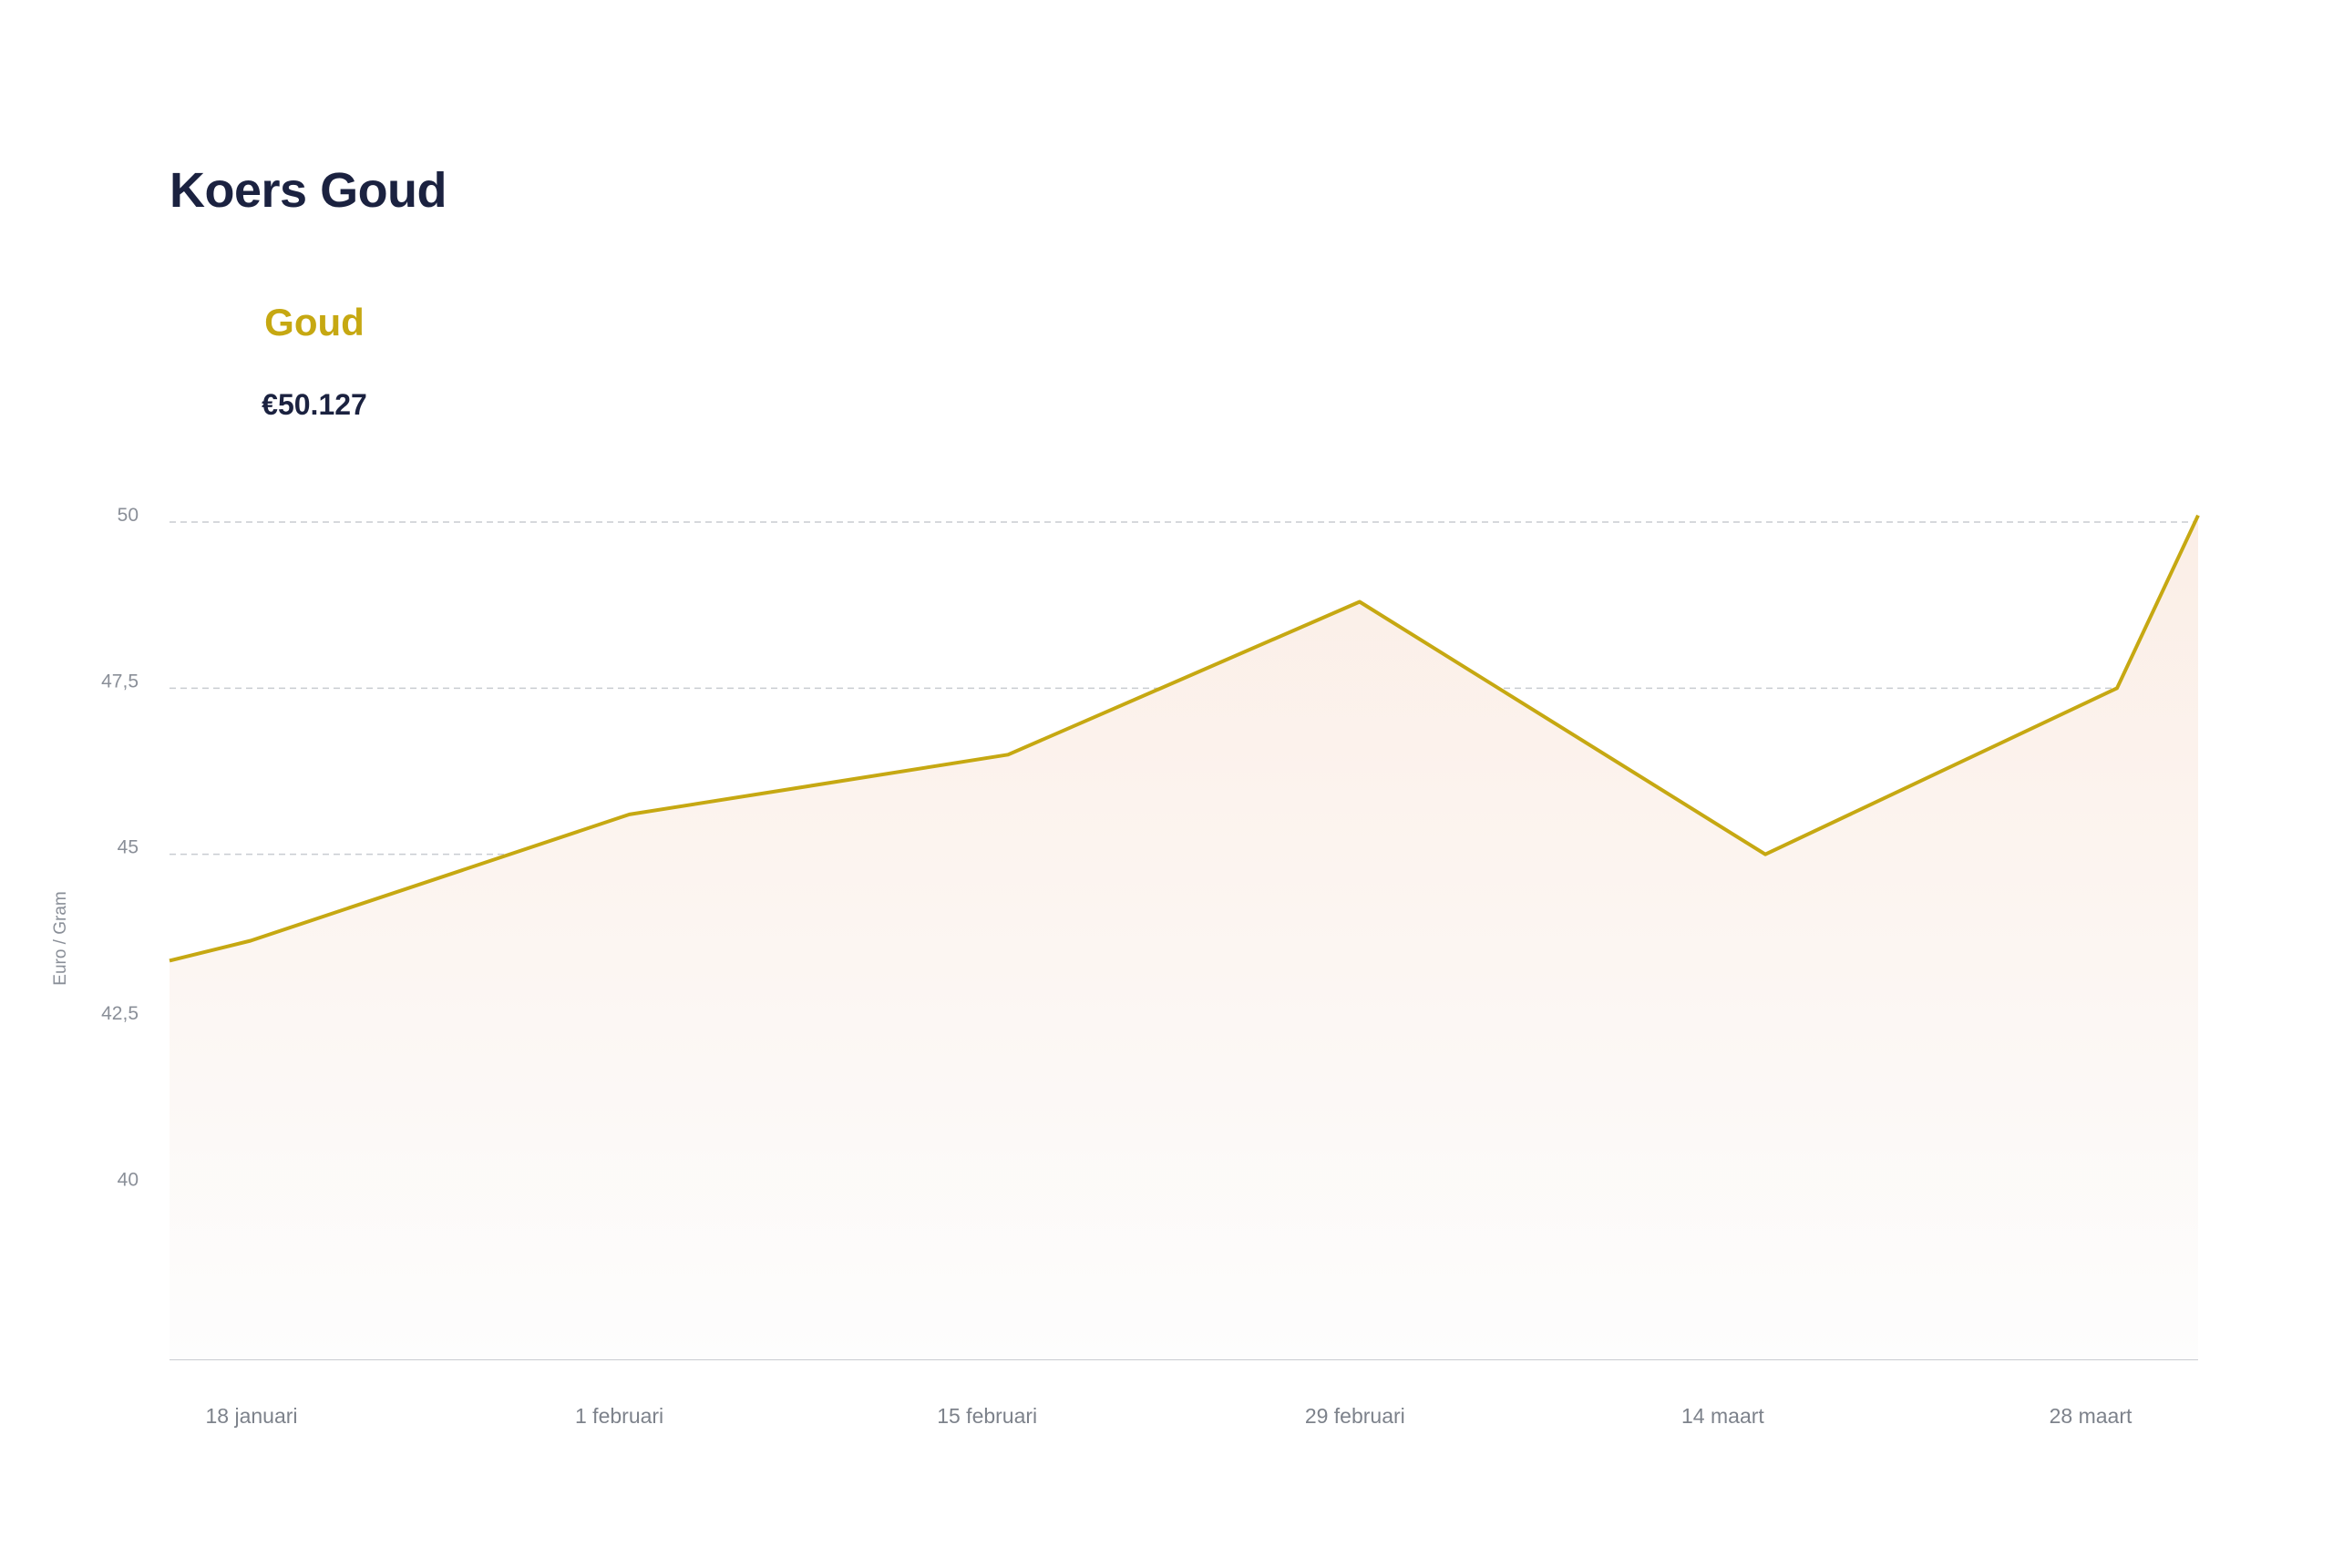 The image size is (2333, 1568). Describe the element at coordinates (251, 1416) in the screenshot. I see `x-tick-label: 18 januari` at that location.